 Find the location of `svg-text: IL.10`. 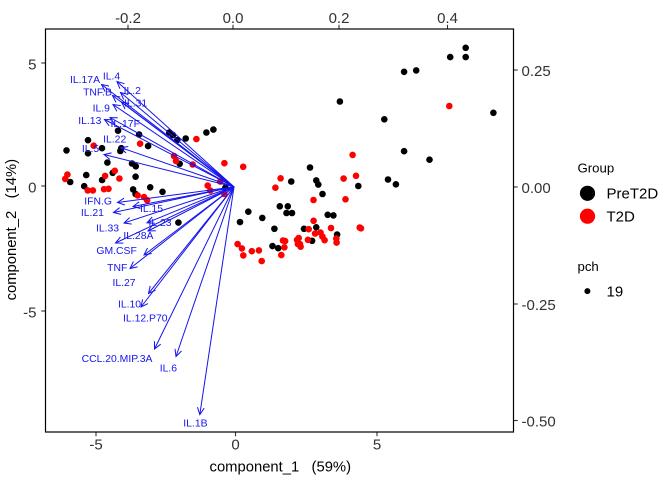

svg-text: IL.10 is located at coordinates (129, 304).